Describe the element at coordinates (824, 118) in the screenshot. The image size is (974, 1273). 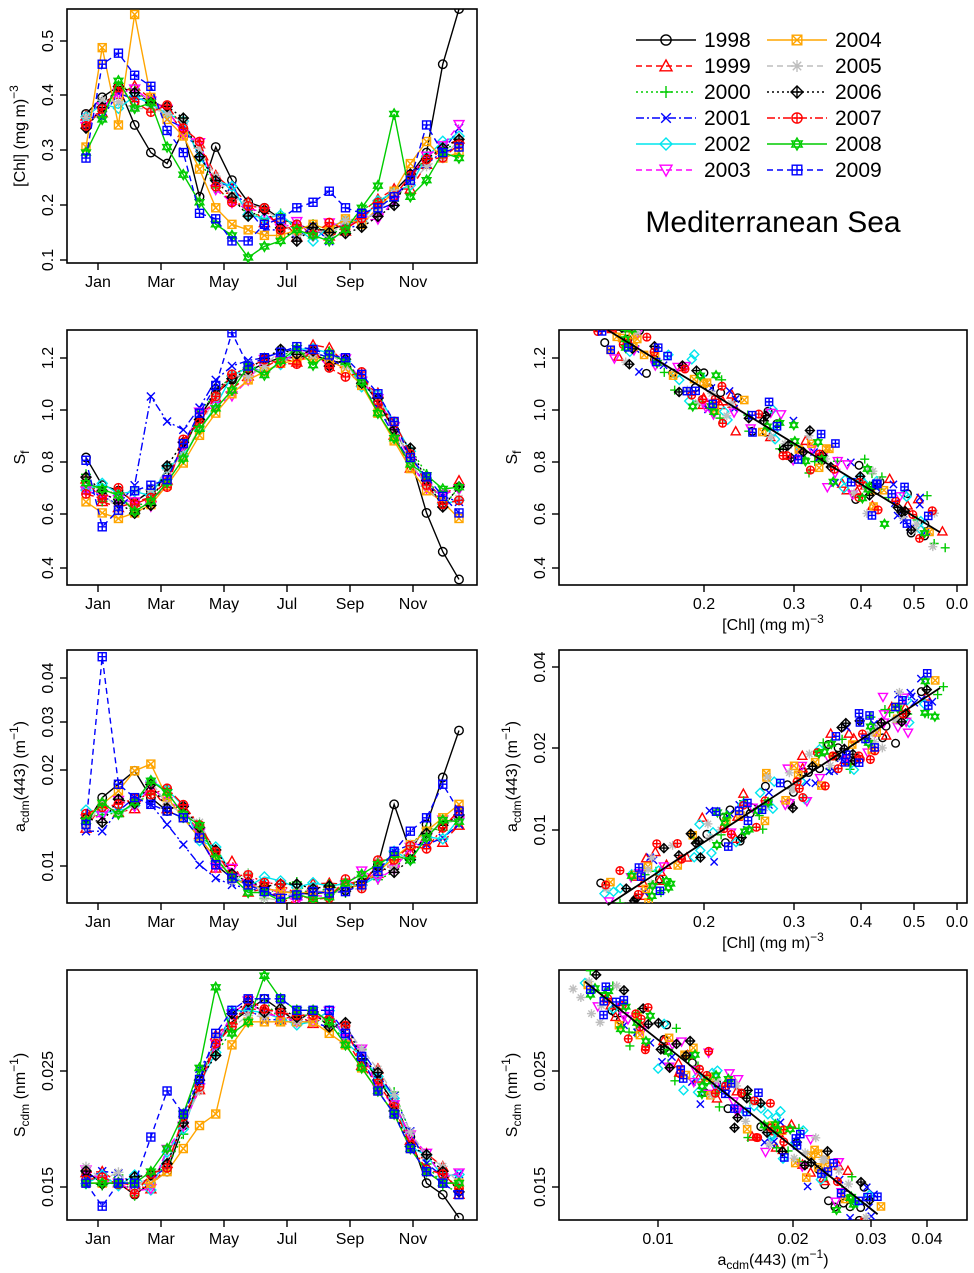
I see `legend-item-2007: 2007` at that location.